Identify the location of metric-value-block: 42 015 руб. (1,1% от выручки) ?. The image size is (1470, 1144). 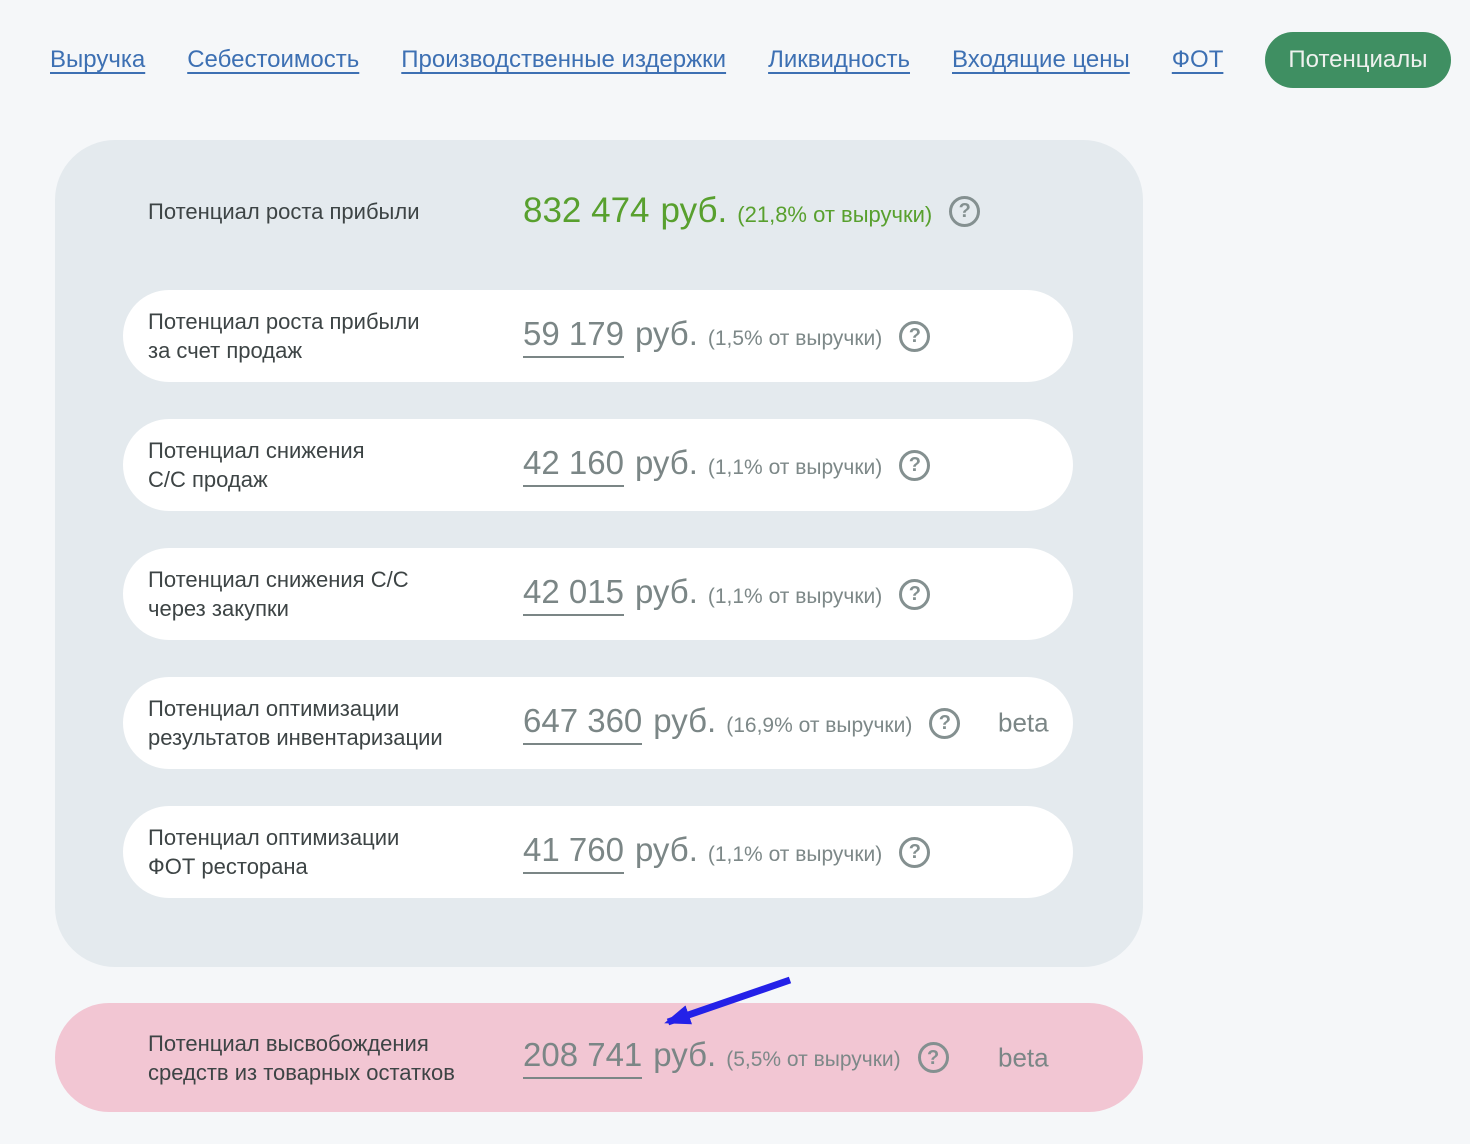
(727, 594).